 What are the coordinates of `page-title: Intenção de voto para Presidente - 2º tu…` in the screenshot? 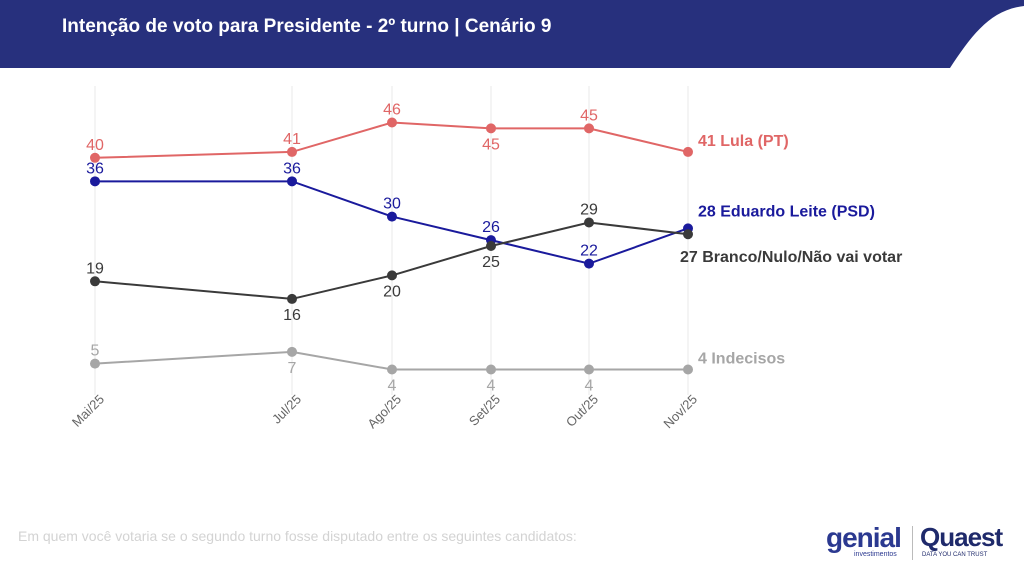 It's located at (307, 26).